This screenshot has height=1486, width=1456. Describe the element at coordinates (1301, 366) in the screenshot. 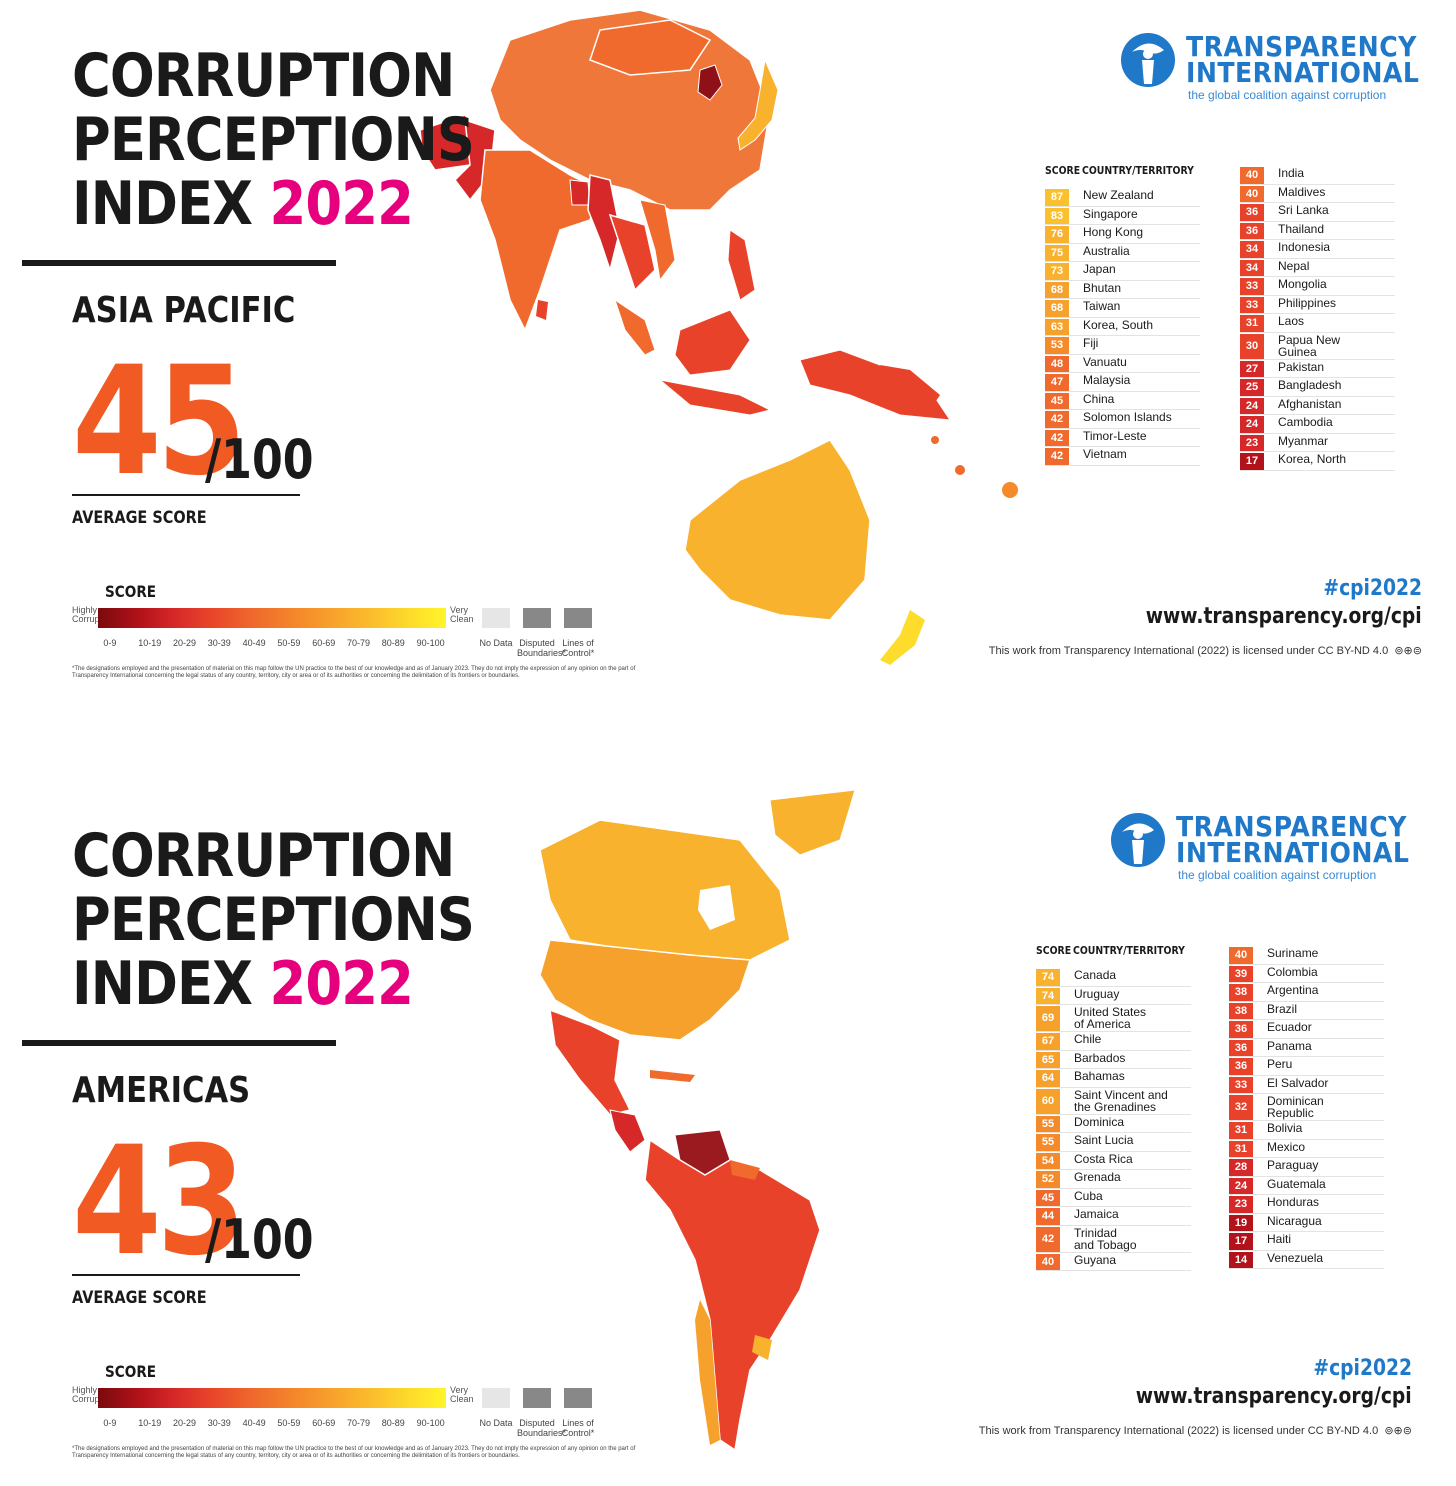

I see `country-name: Pakistan` at that location.